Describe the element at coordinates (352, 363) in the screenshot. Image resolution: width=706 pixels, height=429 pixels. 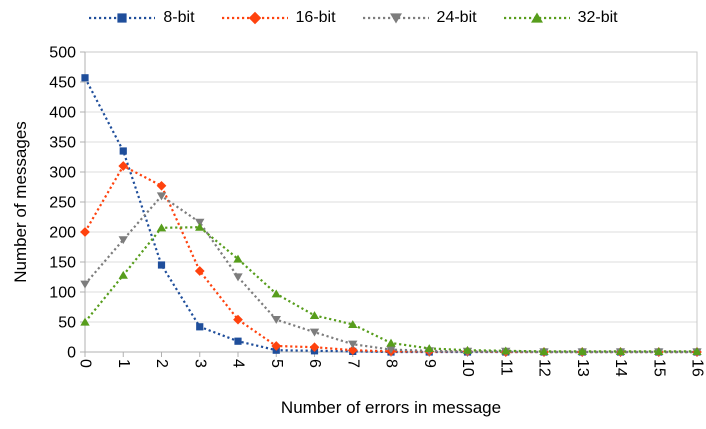
I see `x-tick-label: 7` at that location.